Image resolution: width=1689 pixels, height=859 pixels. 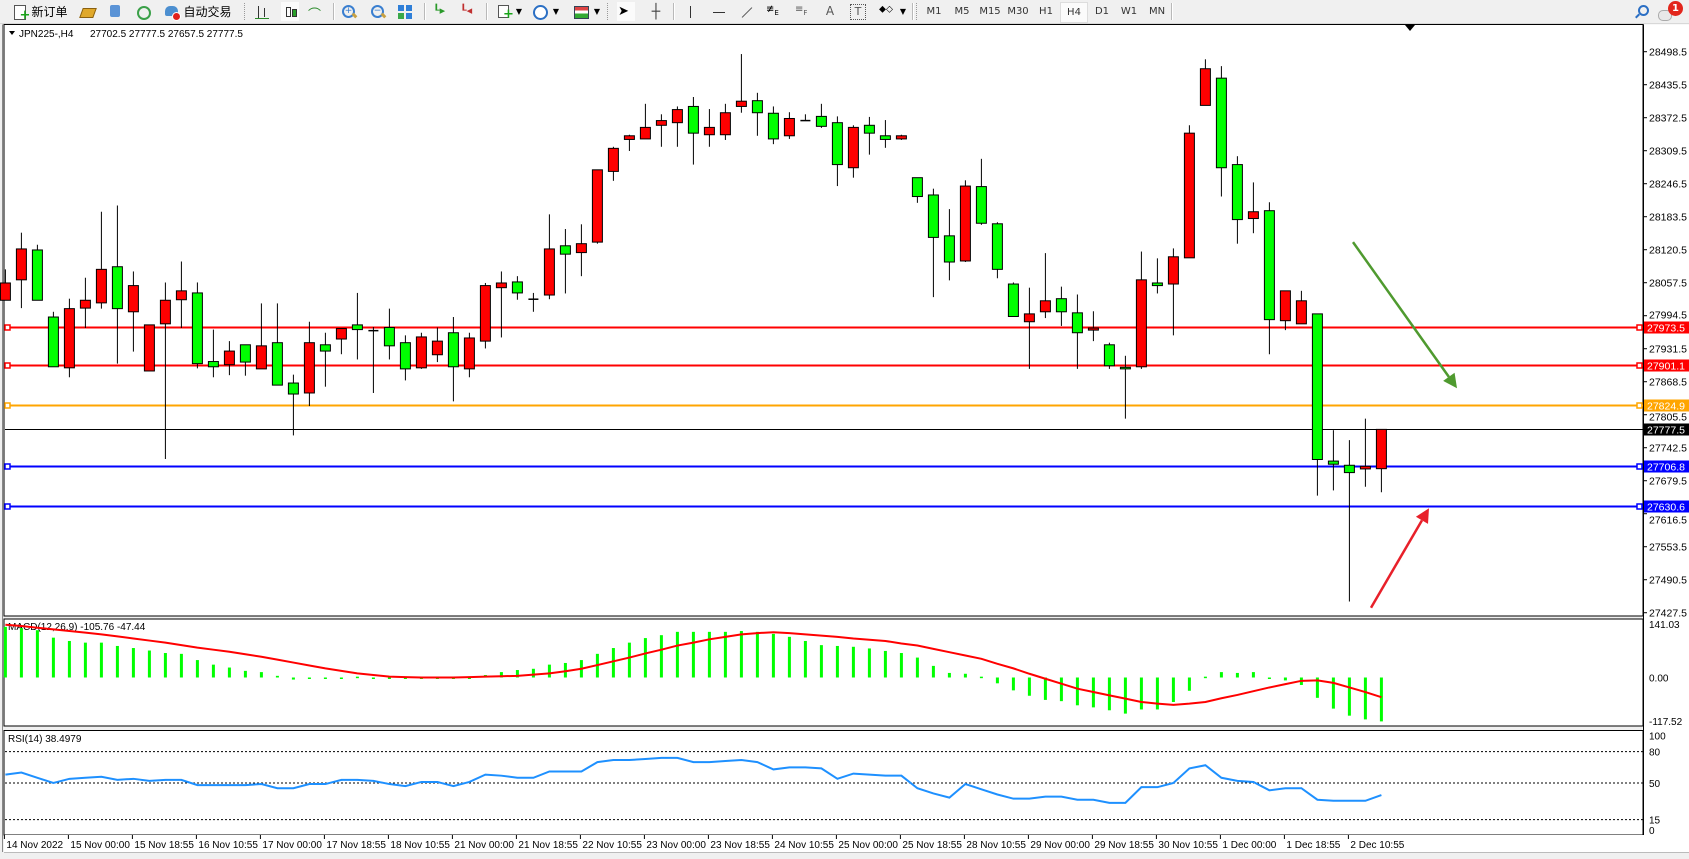 What do you see at coordinates (262, 11) in the screenshot?
I see `bar-chart-button` at bounding box center [262, 11].